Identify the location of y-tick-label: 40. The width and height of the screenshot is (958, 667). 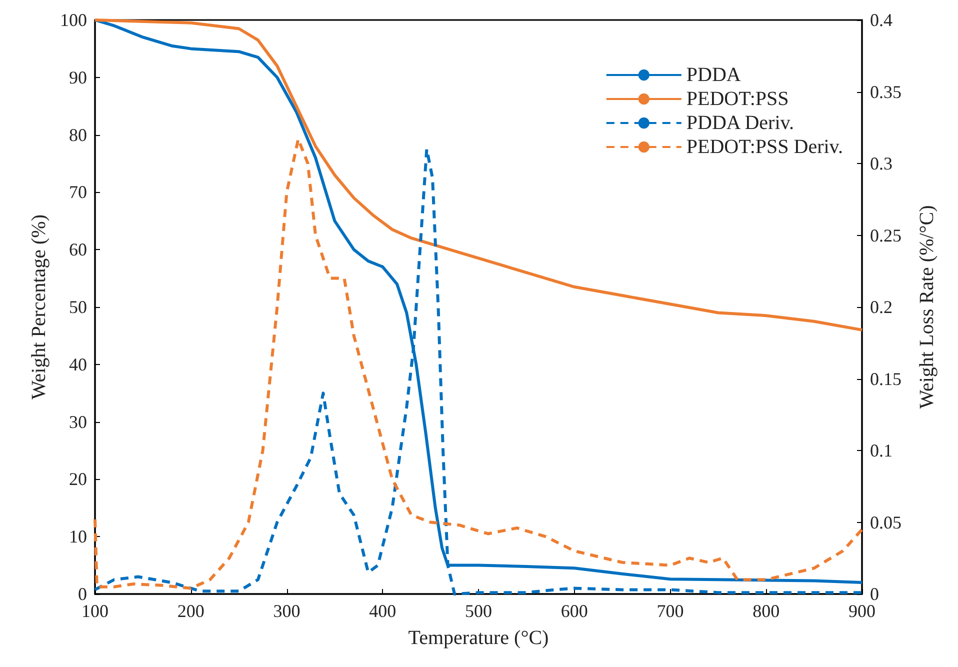
(78, 364).